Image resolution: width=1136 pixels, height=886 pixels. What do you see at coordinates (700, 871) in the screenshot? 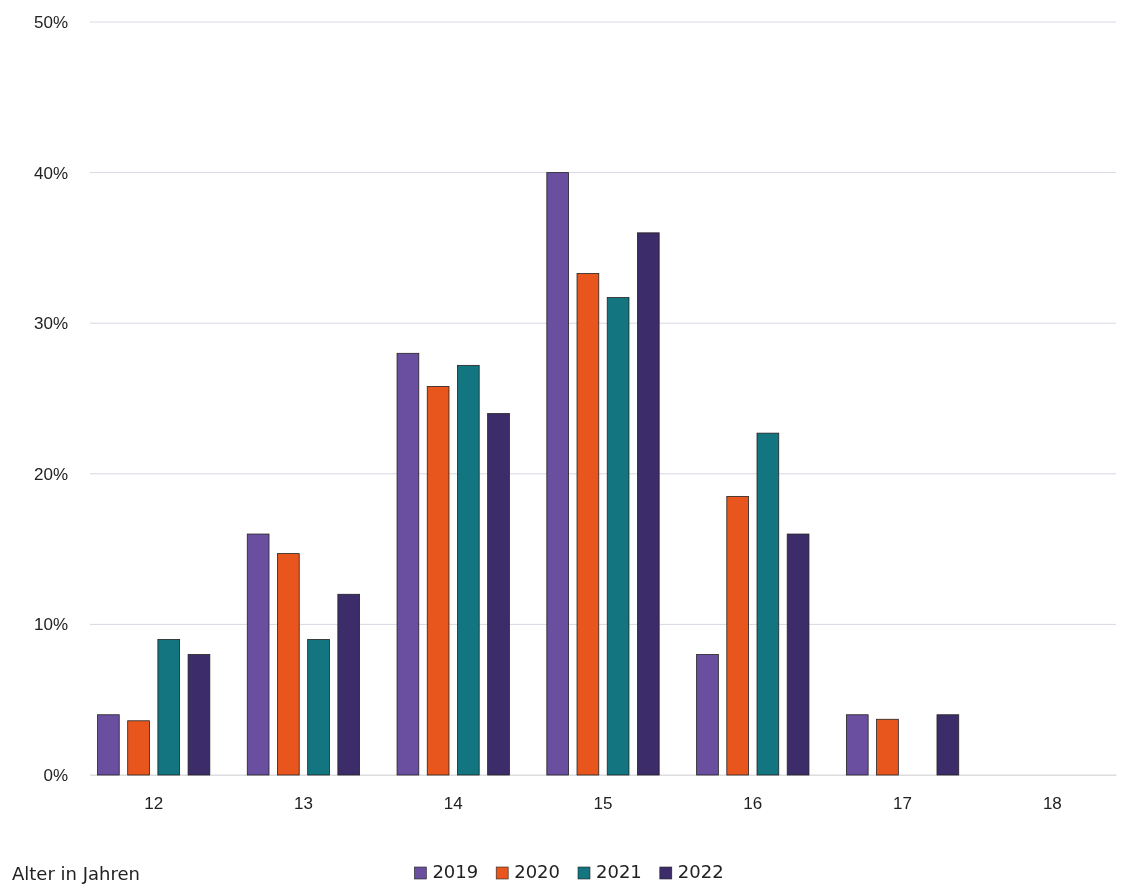
I see `legend-label: 2022` at bounding box center [700, 871].